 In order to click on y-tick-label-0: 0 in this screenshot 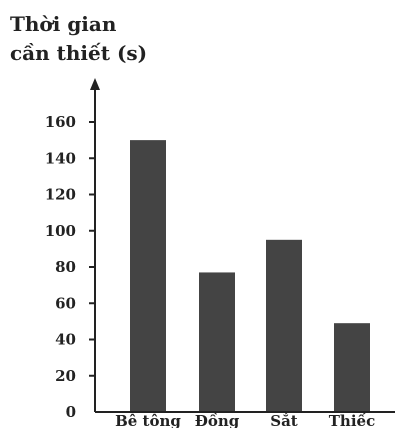, I will do `click(71, 412)`.